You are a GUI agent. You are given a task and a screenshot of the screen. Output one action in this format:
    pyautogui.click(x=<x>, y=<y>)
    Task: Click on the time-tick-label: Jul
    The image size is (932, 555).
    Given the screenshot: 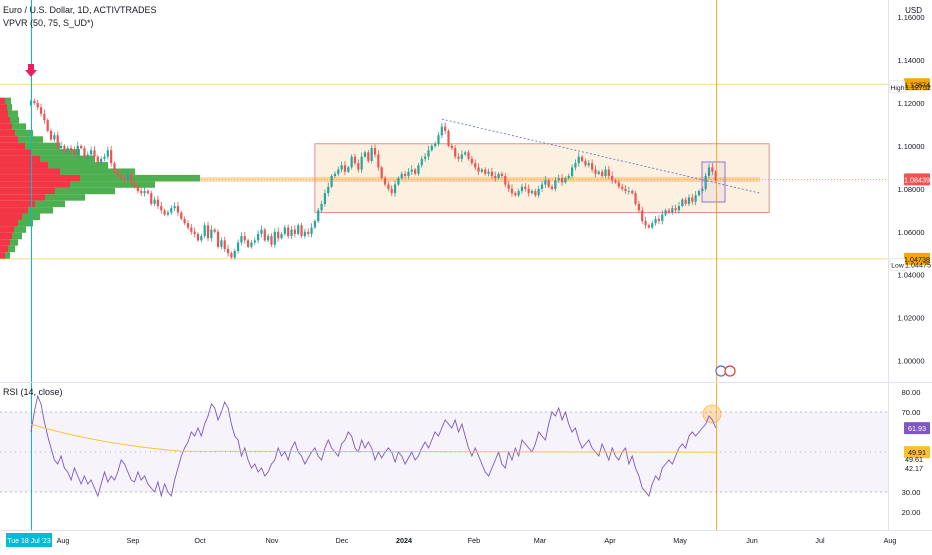 What is the action you would take?
    pyautogui.click(x=820, y=540)
    